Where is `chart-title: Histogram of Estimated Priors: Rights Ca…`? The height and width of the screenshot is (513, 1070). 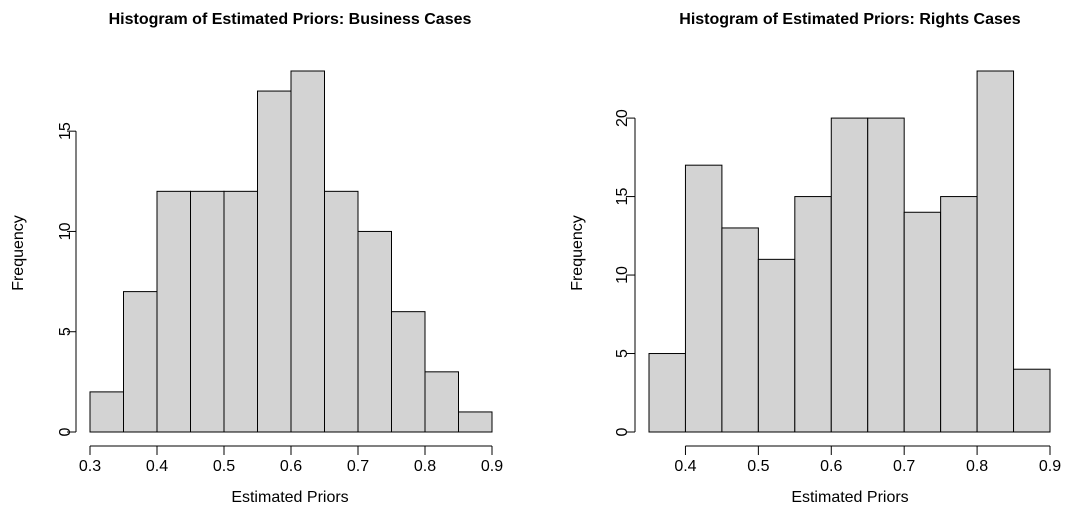 chart-title: Histogram of Estimated Priors: Rights Ca… is located at coordinates (850, 19).